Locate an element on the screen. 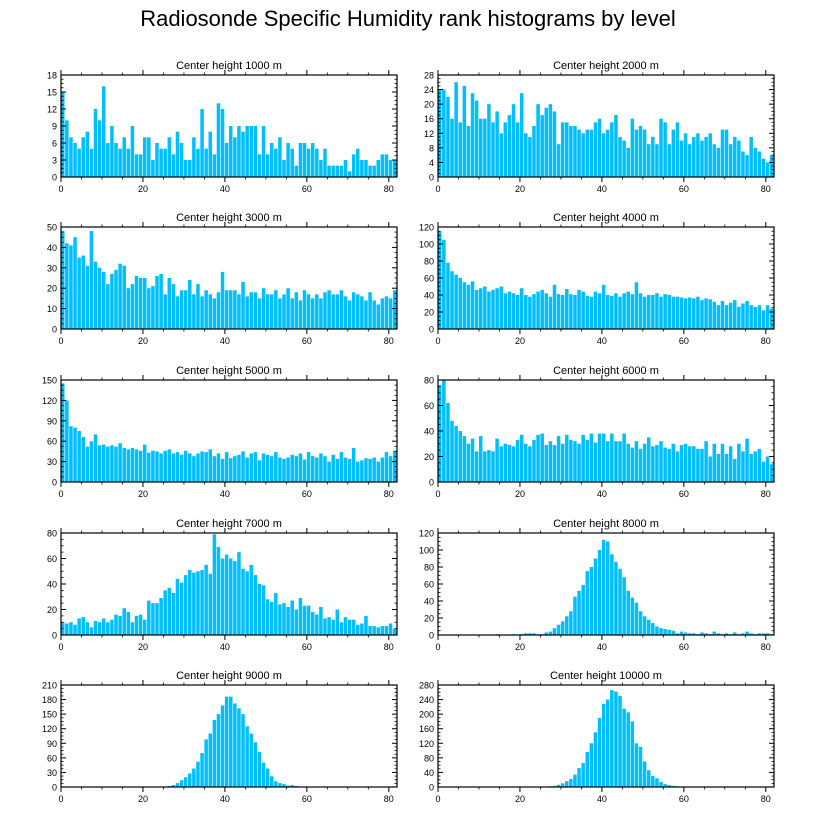 The height and width of the screenshot is (824, 816). y-tick-label: 160 is located at coordinates (426, 729).